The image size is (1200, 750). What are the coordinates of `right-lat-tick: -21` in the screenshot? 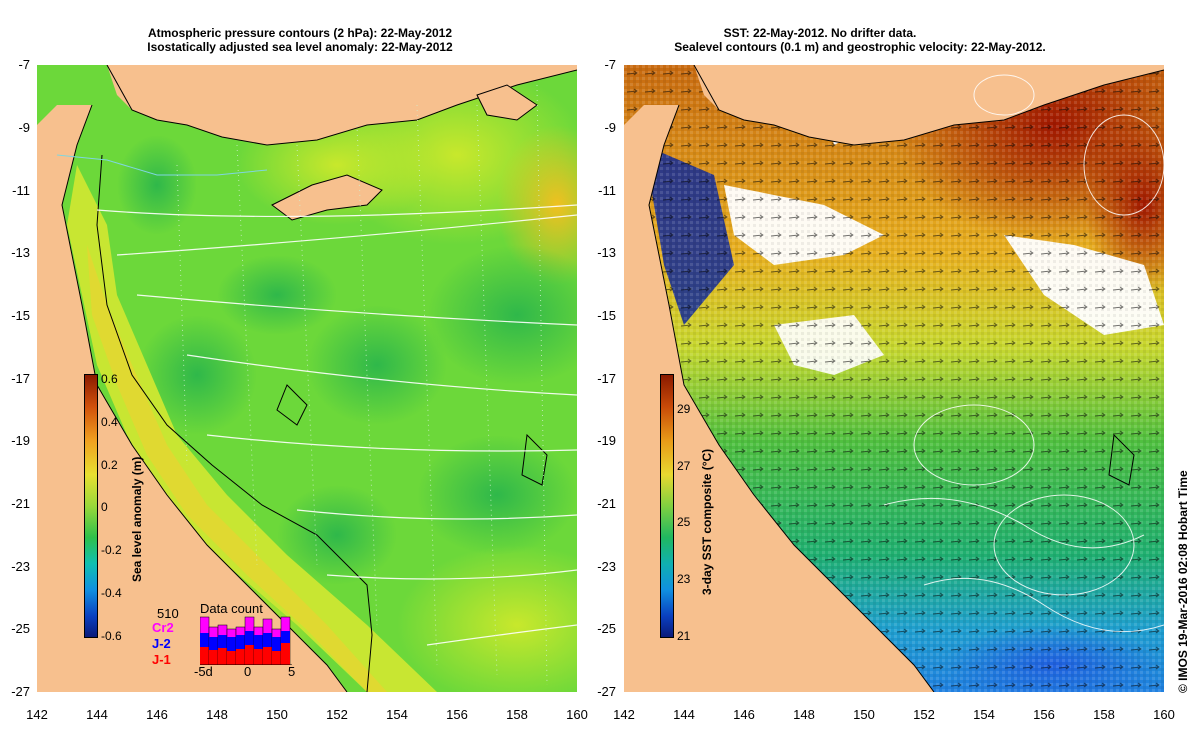 It's located at (606, 503).